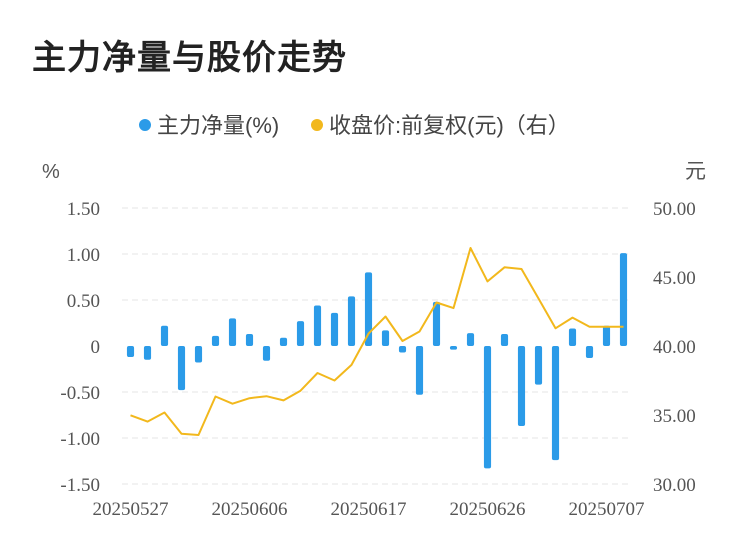 Image resolution: width=750 pixels, height=558 pixels. Describe the element at coordinates (218, 125) in the screenshot. I see `legend-label-bars: 主力净量(%)` at that location.